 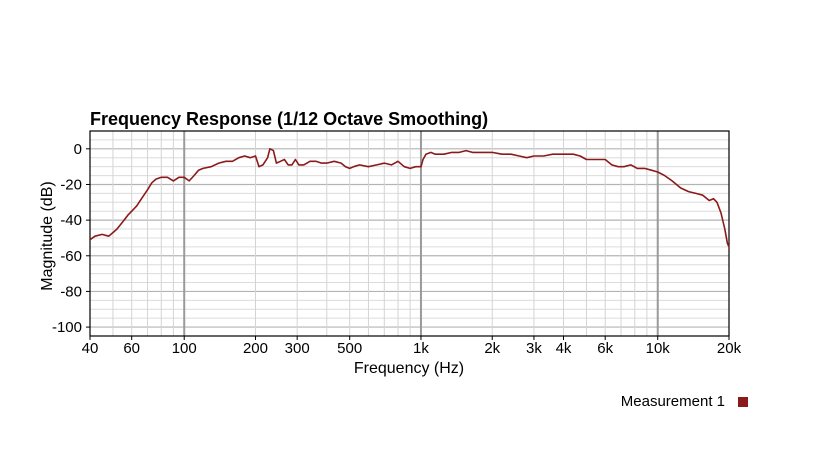 What do you see at coordinates (673, 401) in the screenshot?
I see `legend-label-measurement-1: Measurement 1` at bounding box center [673, 401].